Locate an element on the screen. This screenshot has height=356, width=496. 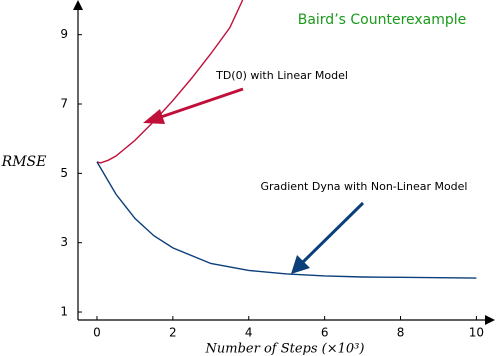
y-tick-label: 5 is located at coordinates (64, 173).